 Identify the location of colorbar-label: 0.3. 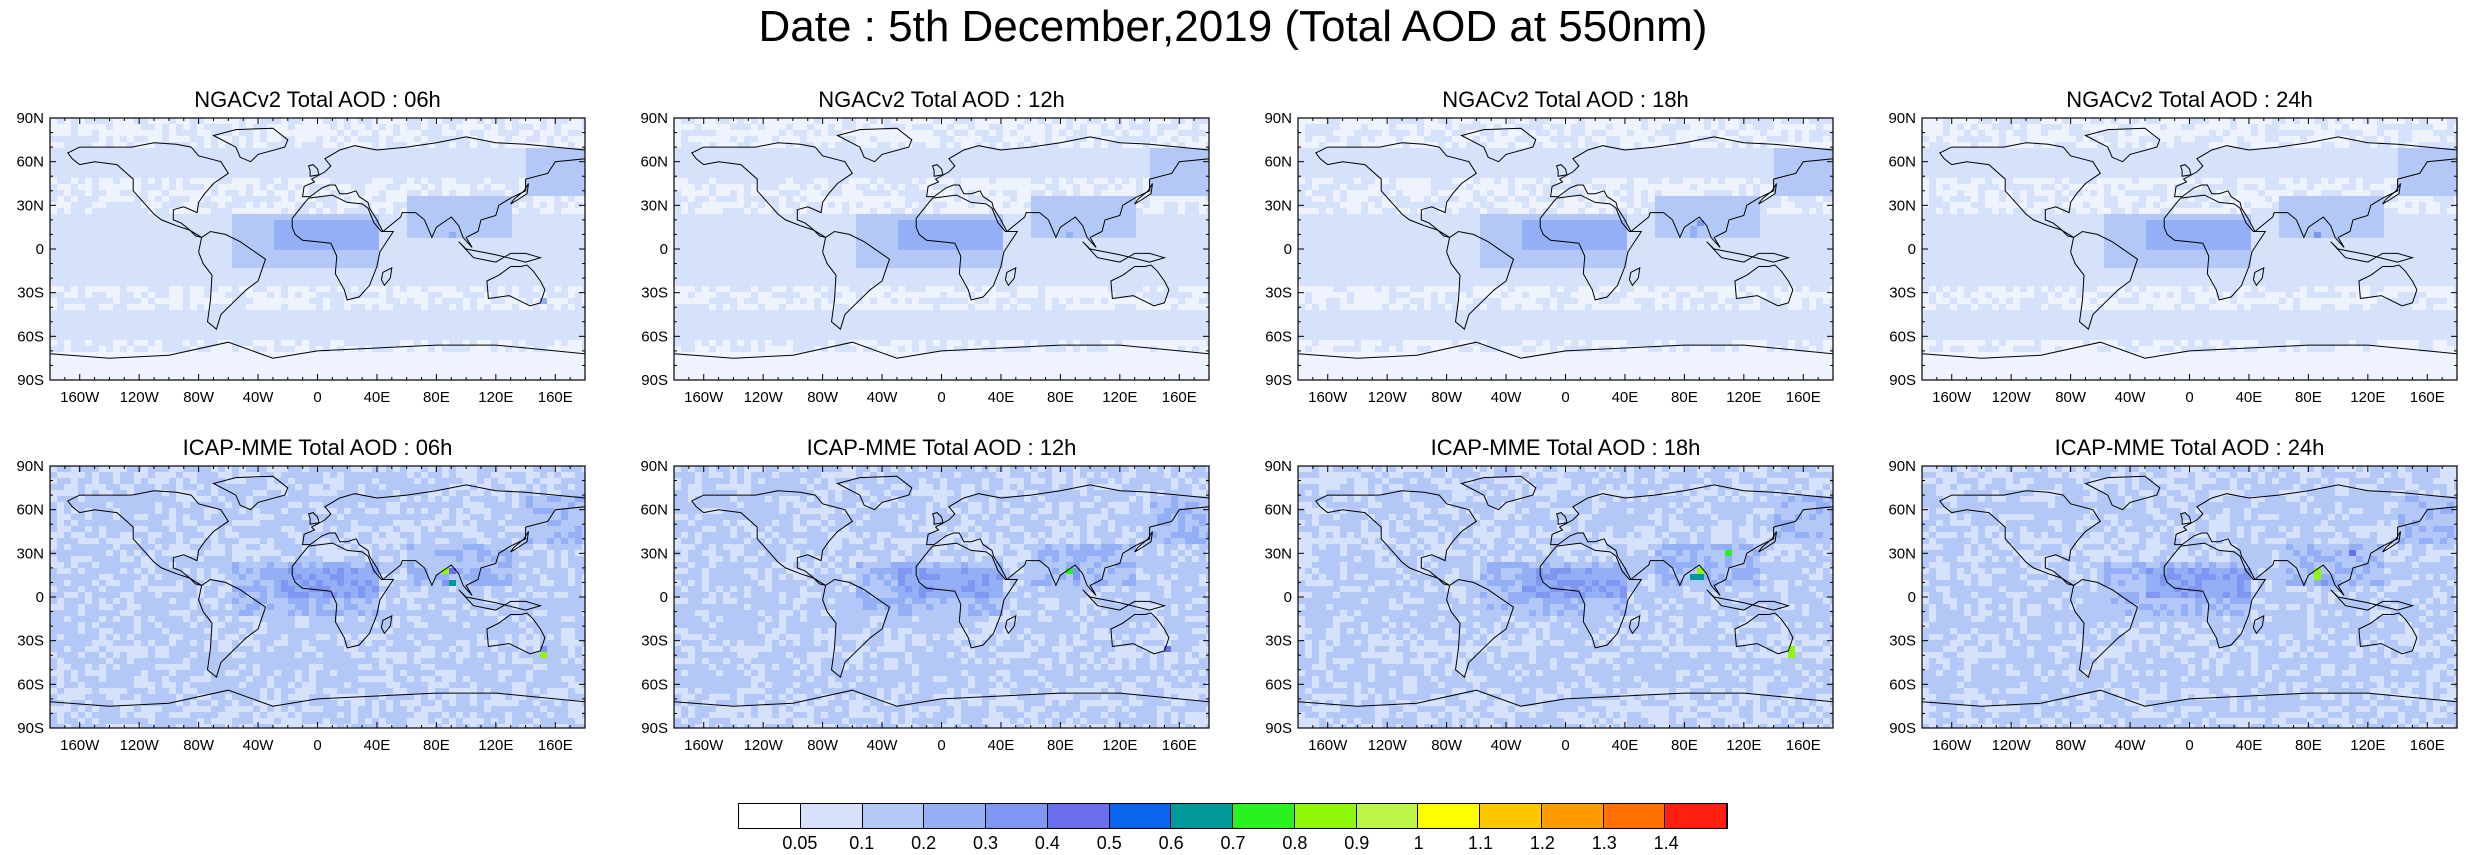
(985, 843).